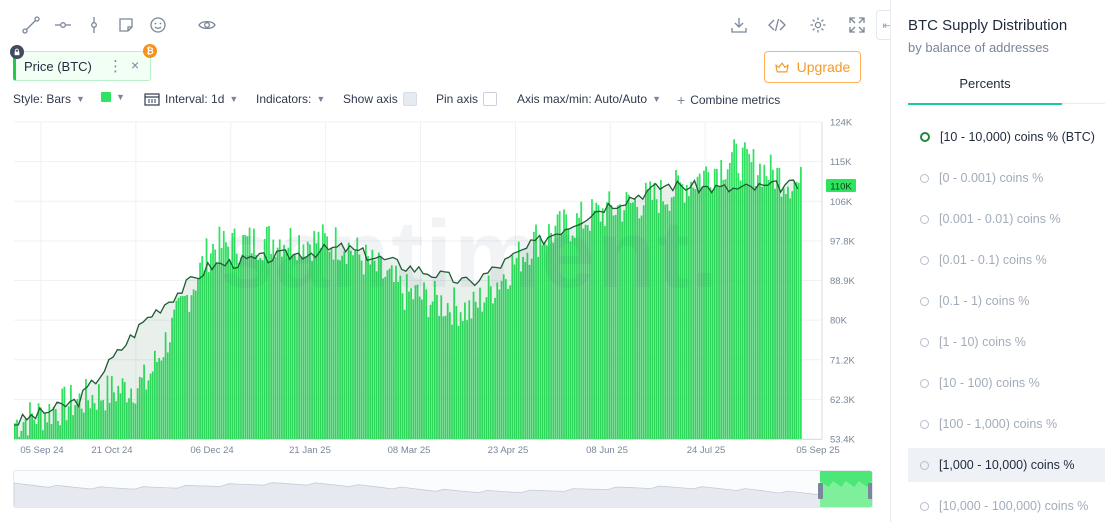 This screenshot has width=1105, height=522. Describe the element at coordinates (589, 99) in the screenshot. I see `axis-maxmin-select: Axis max/min: Auto/Auto ▼` at that location.